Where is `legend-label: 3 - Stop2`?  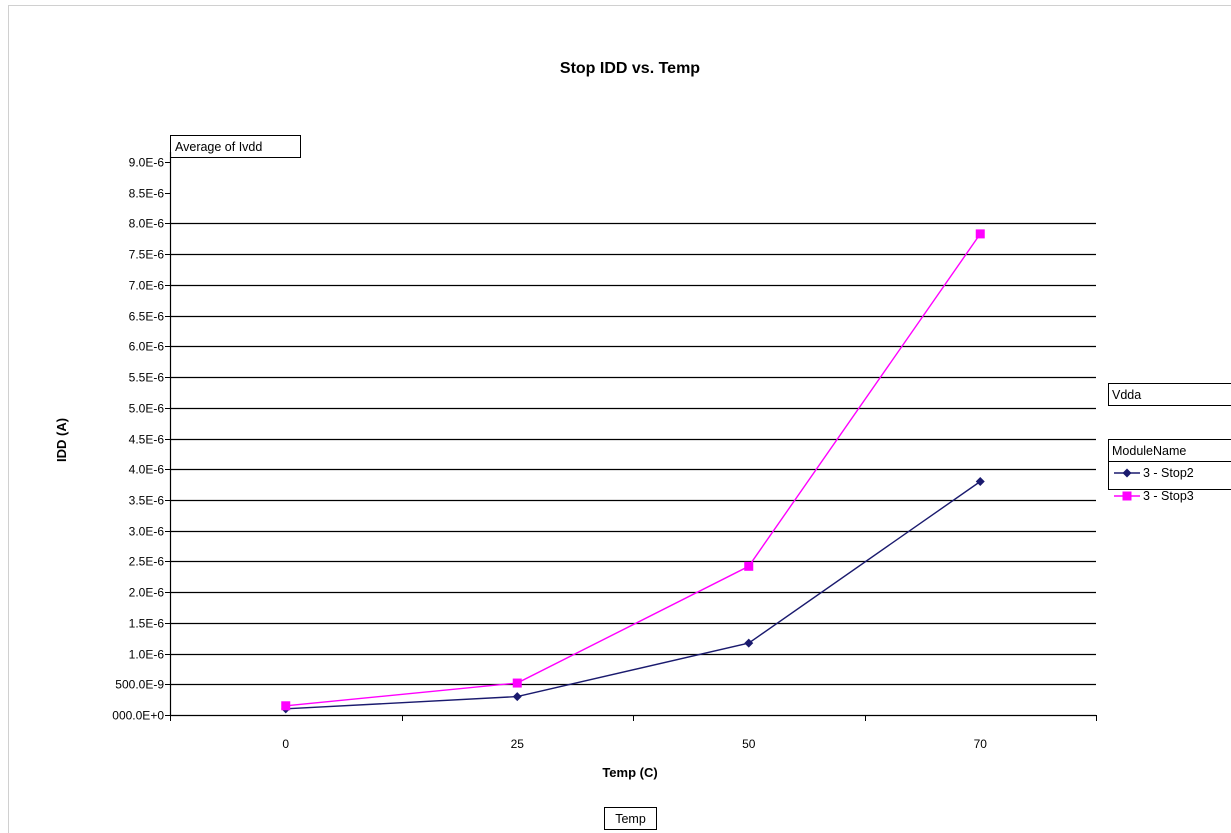
legend-label: 3 - Stop2 is located at coordinates (1168, 473).